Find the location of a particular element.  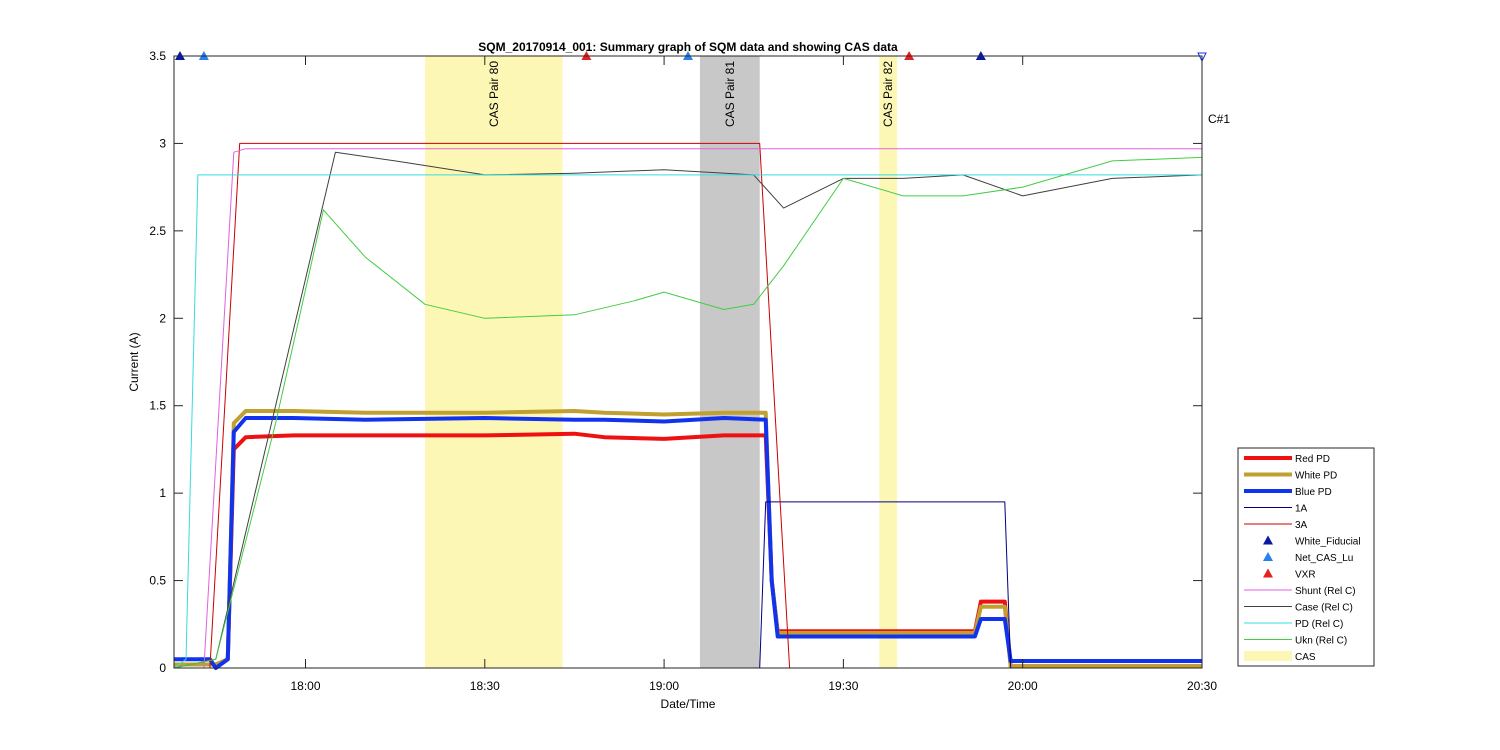

legend-label-blue-pd: Blue PD is located at coordinates (1313, 492).